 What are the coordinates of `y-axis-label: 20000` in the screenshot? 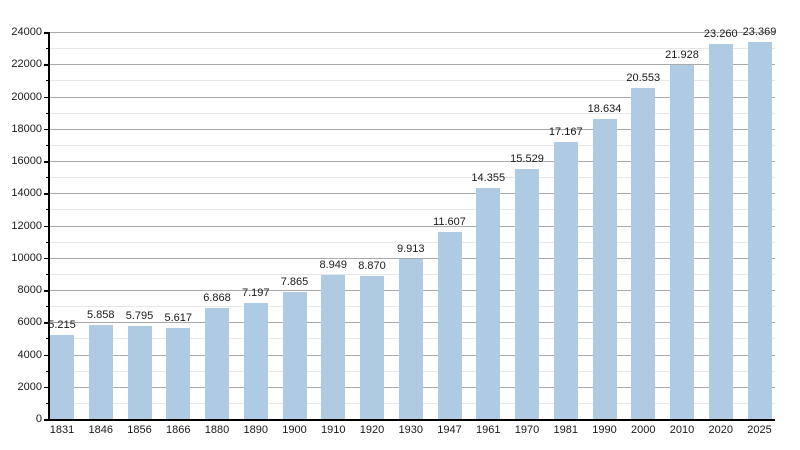 It's located at (26, 96).